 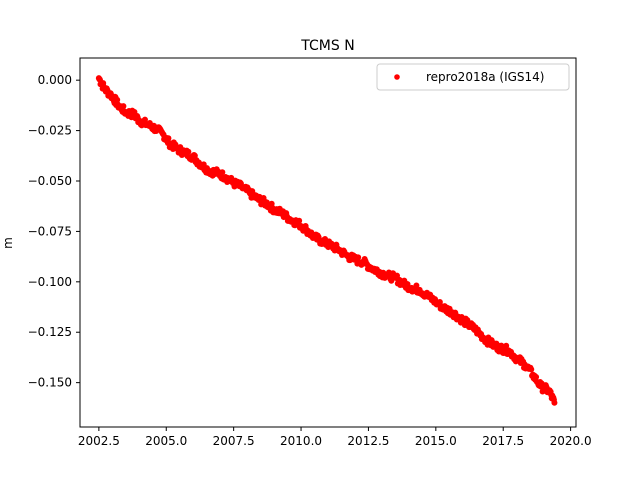 I want to click on x-tick-label: 2010.0, so click(x=301, y=441).